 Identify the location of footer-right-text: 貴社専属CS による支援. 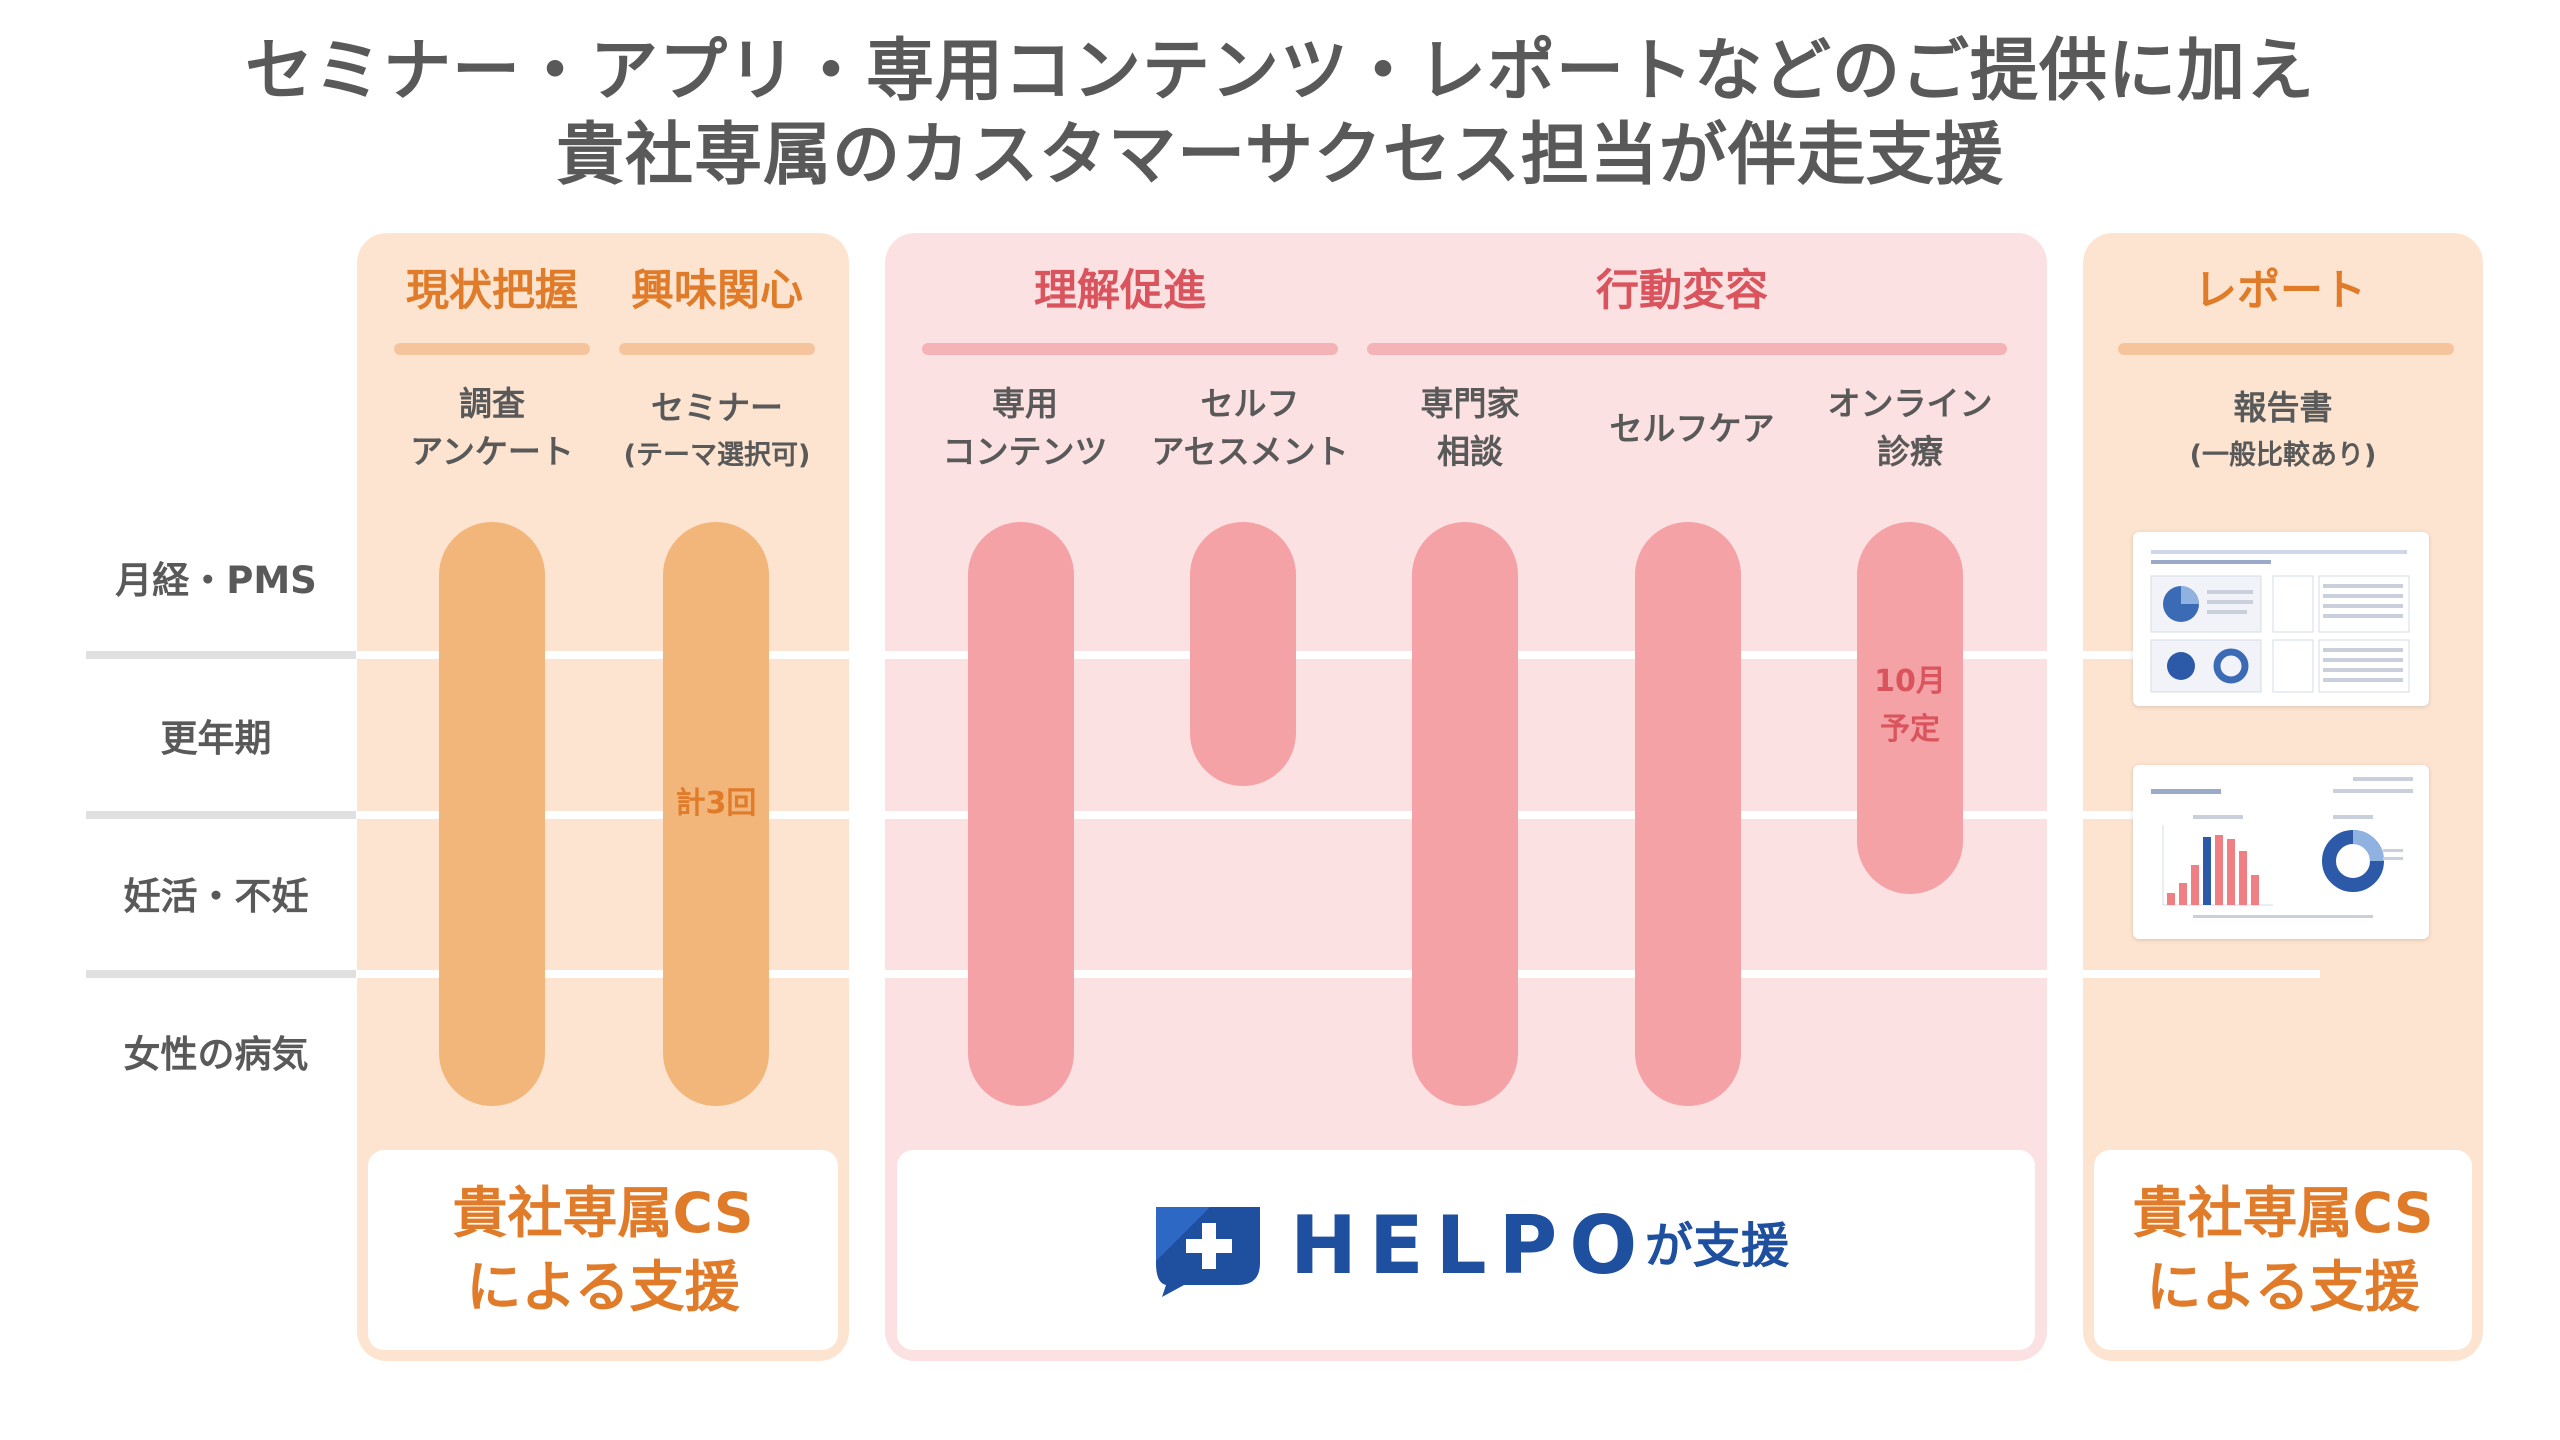
(2283, 1250).